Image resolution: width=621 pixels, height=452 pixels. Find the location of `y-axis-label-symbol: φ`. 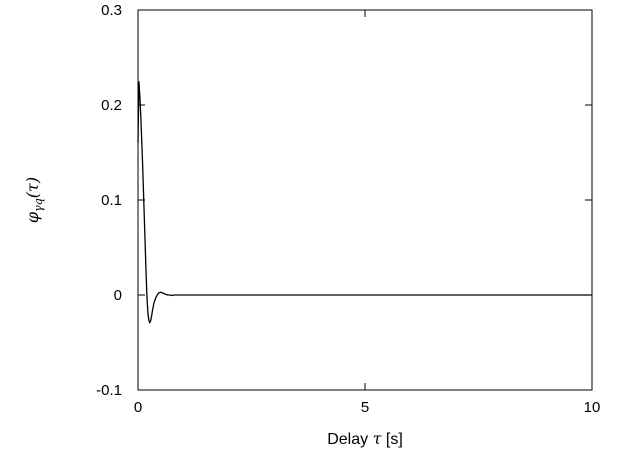

y-axis-label-symbol: φ is located at coordinates (32, 217).